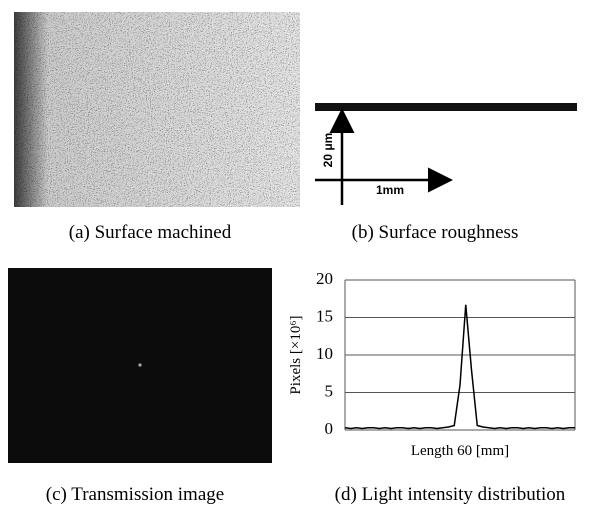 The width and height of the screenshot is (590, 507). Describe the element at coordinates (450, 494) in the screenshot. I see `caption: (d) Light intensity distribution` at that location.